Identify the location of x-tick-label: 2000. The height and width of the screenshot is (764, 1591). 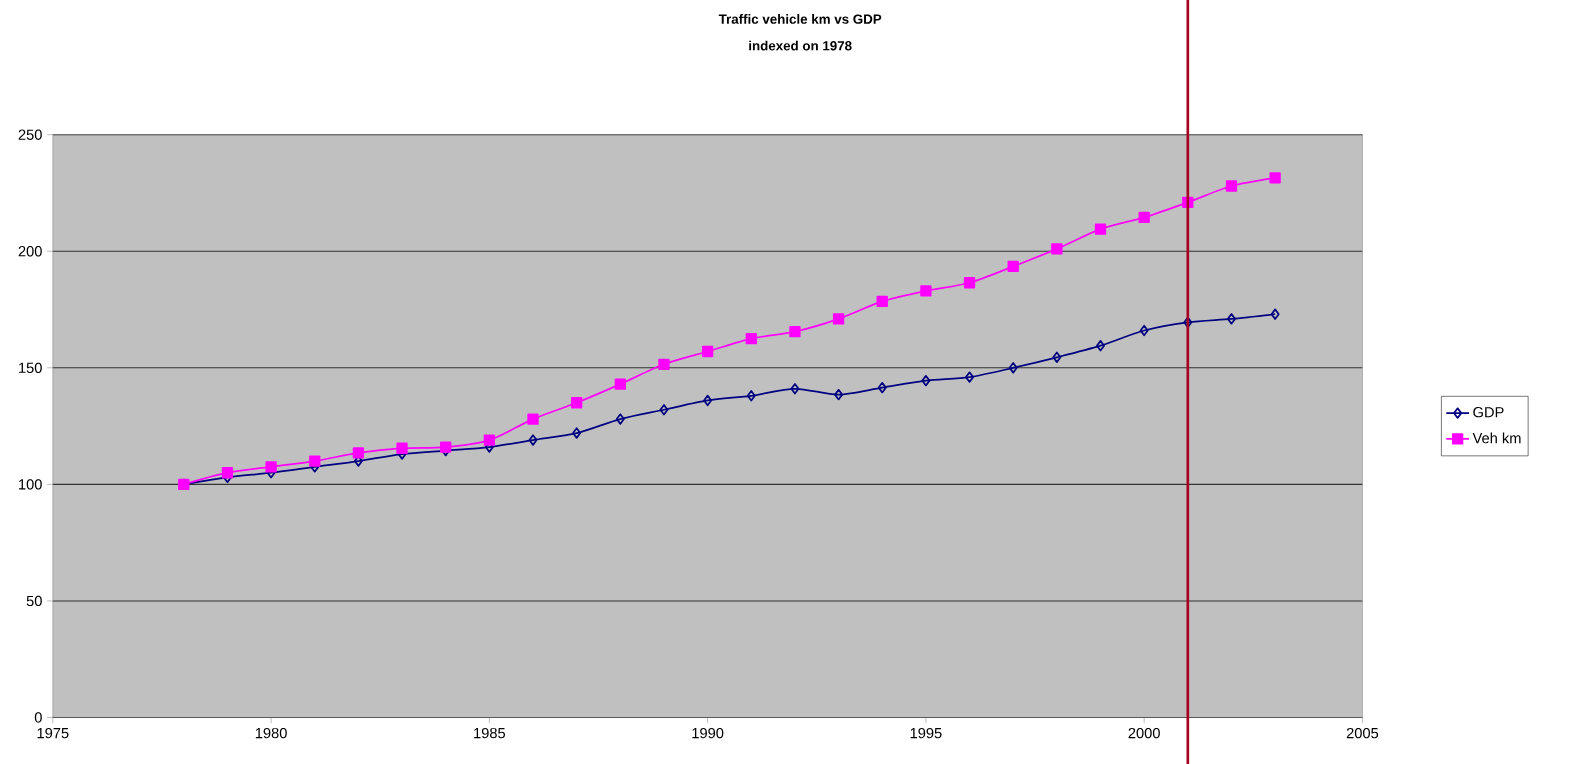
(1144, 733).